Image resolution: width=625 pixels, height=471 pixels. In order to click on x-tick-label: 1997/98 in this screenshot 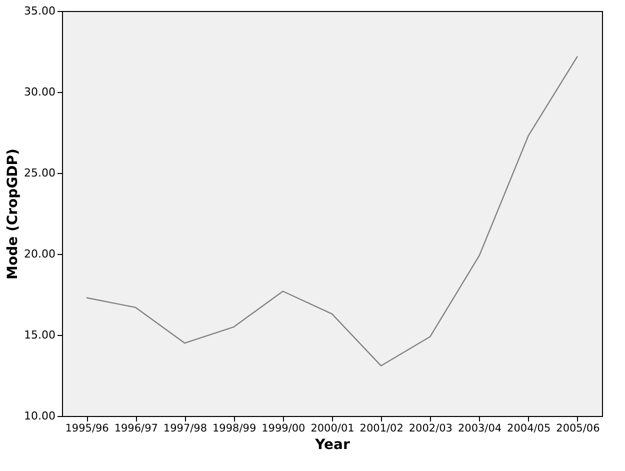, I will do `click(185, 428)`.